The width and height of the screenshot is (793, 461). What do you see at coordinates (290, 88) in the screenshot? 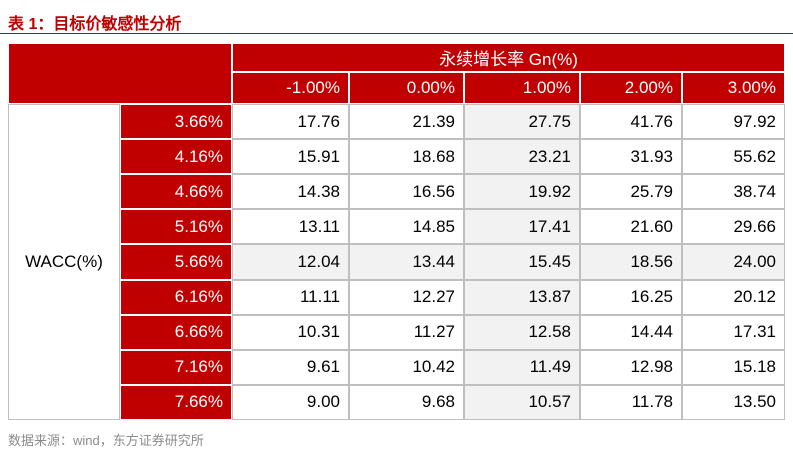
I see `column-header: -1.00%` at bounding box center [290, 88].